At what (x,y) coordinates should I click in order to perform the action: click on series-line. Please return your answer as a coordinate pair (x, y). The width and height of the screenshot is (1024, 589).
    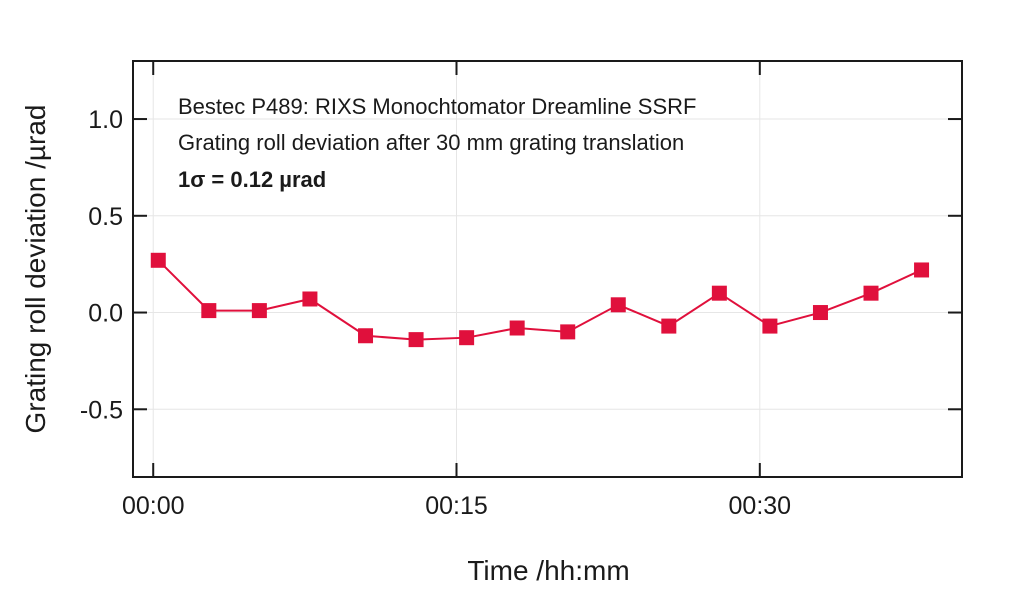
    Looking at the image, I should click on (539, 300).